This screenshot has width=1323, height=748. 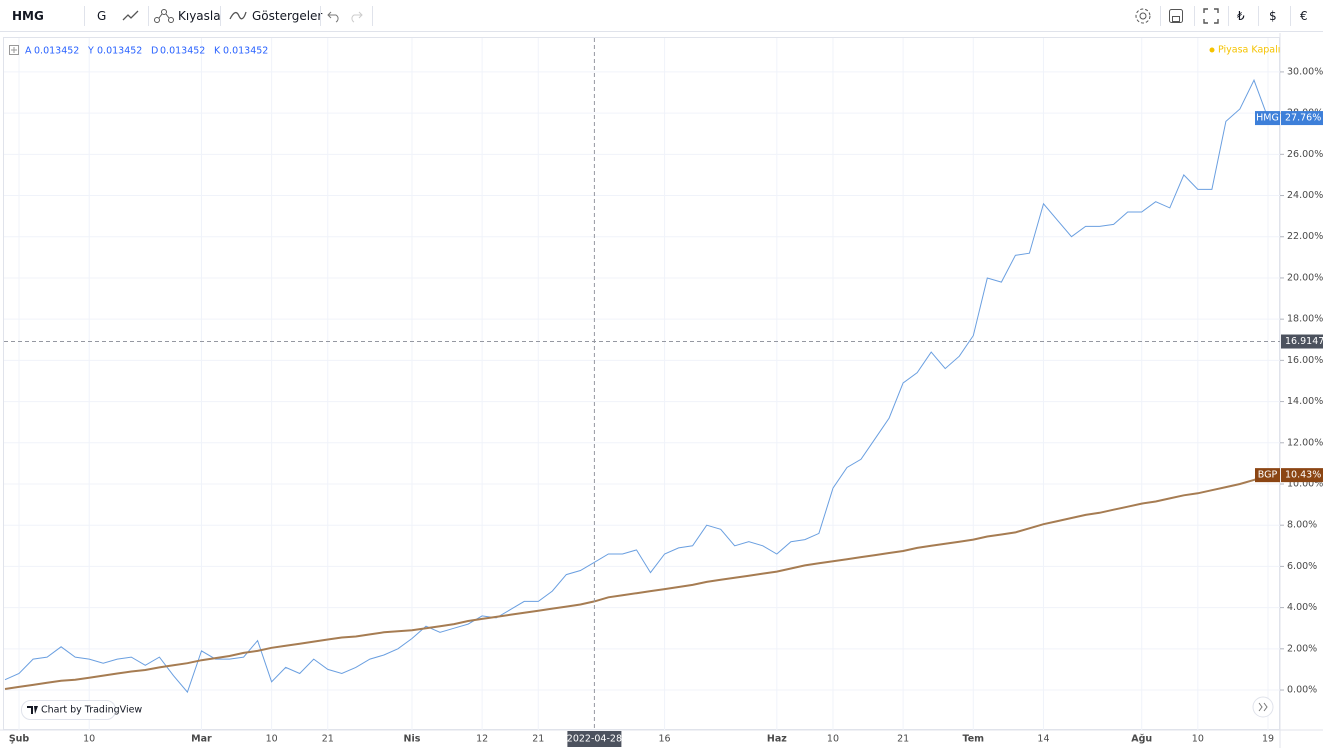 What do you see at coordinates (1305, 401) in the screenshot?
I see `y-tick-label: 14.00%` at bounding box center [1305, 401].